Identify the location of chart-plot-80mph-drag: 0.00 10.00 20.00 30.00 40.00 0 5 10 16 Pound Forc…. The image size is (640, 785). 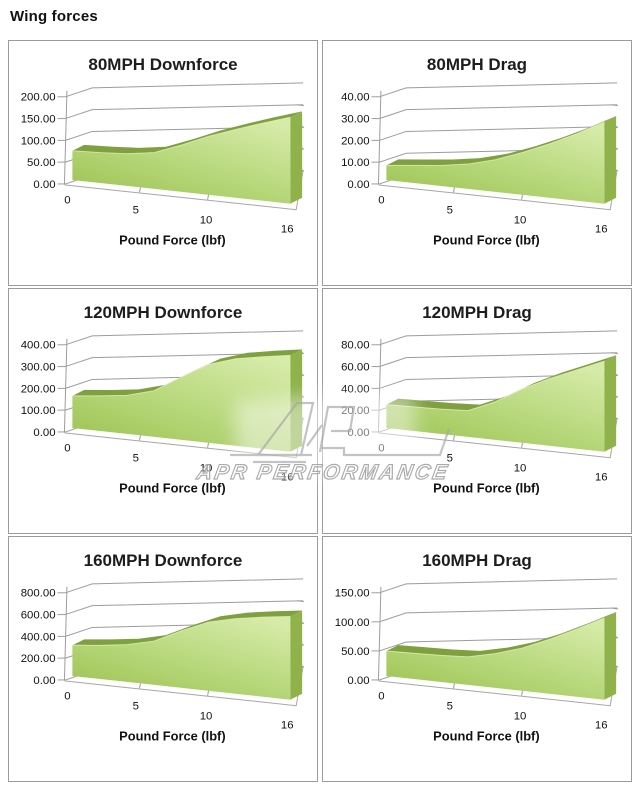
(480, 164).